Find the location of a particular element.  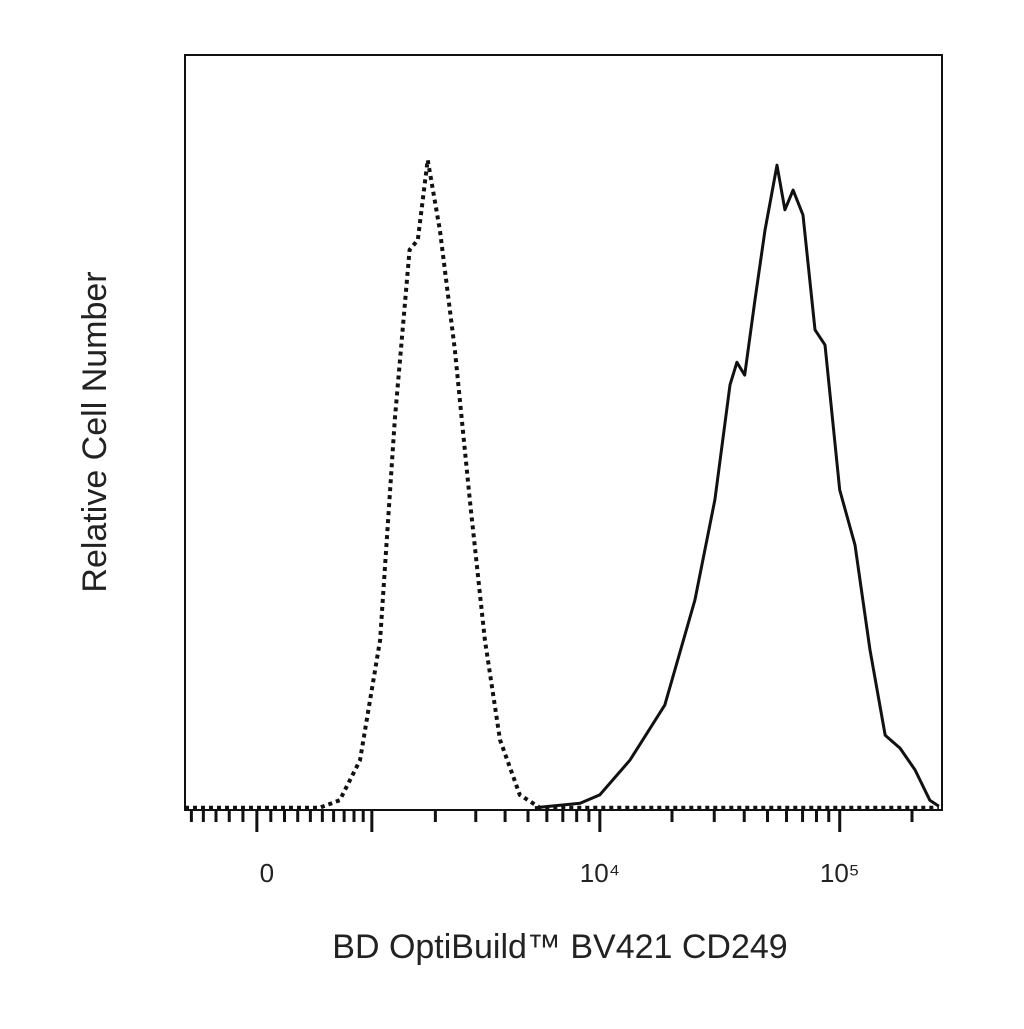

y-axis-label: Relative Cell Number is located at coordinates (95, 431).